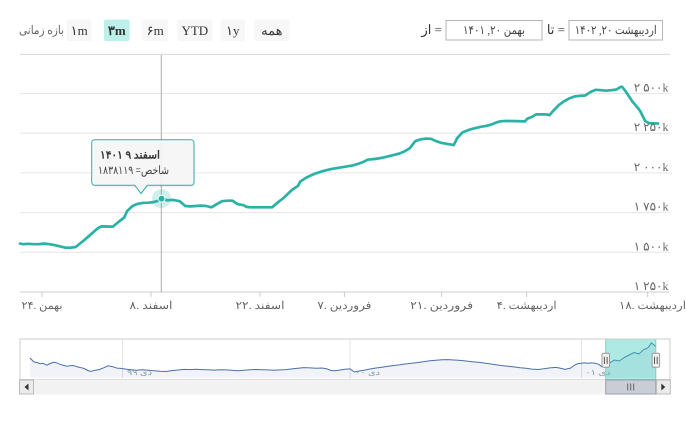  What do you see at coordinates (133, 170) in the screenshot?
I see `svg-text: شاخص= ۱۸۳۸۱۱۹` at bounding box center [133, 170].